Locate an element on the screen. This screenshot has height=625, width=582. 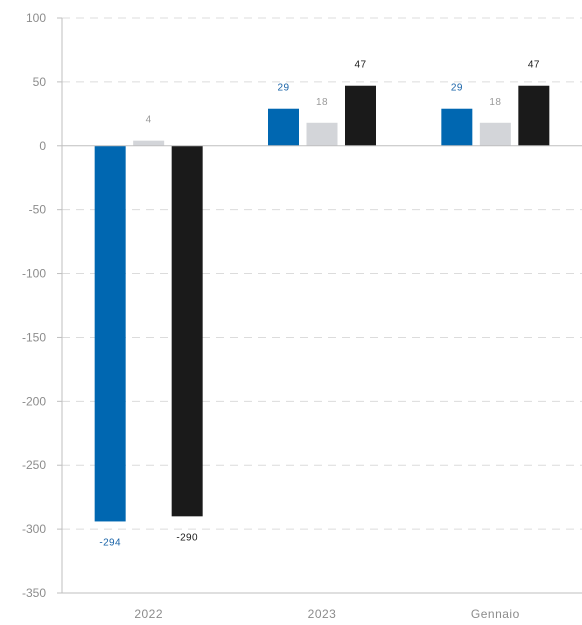
x-category-label: Gennaio is located at coordinates (495, 614).